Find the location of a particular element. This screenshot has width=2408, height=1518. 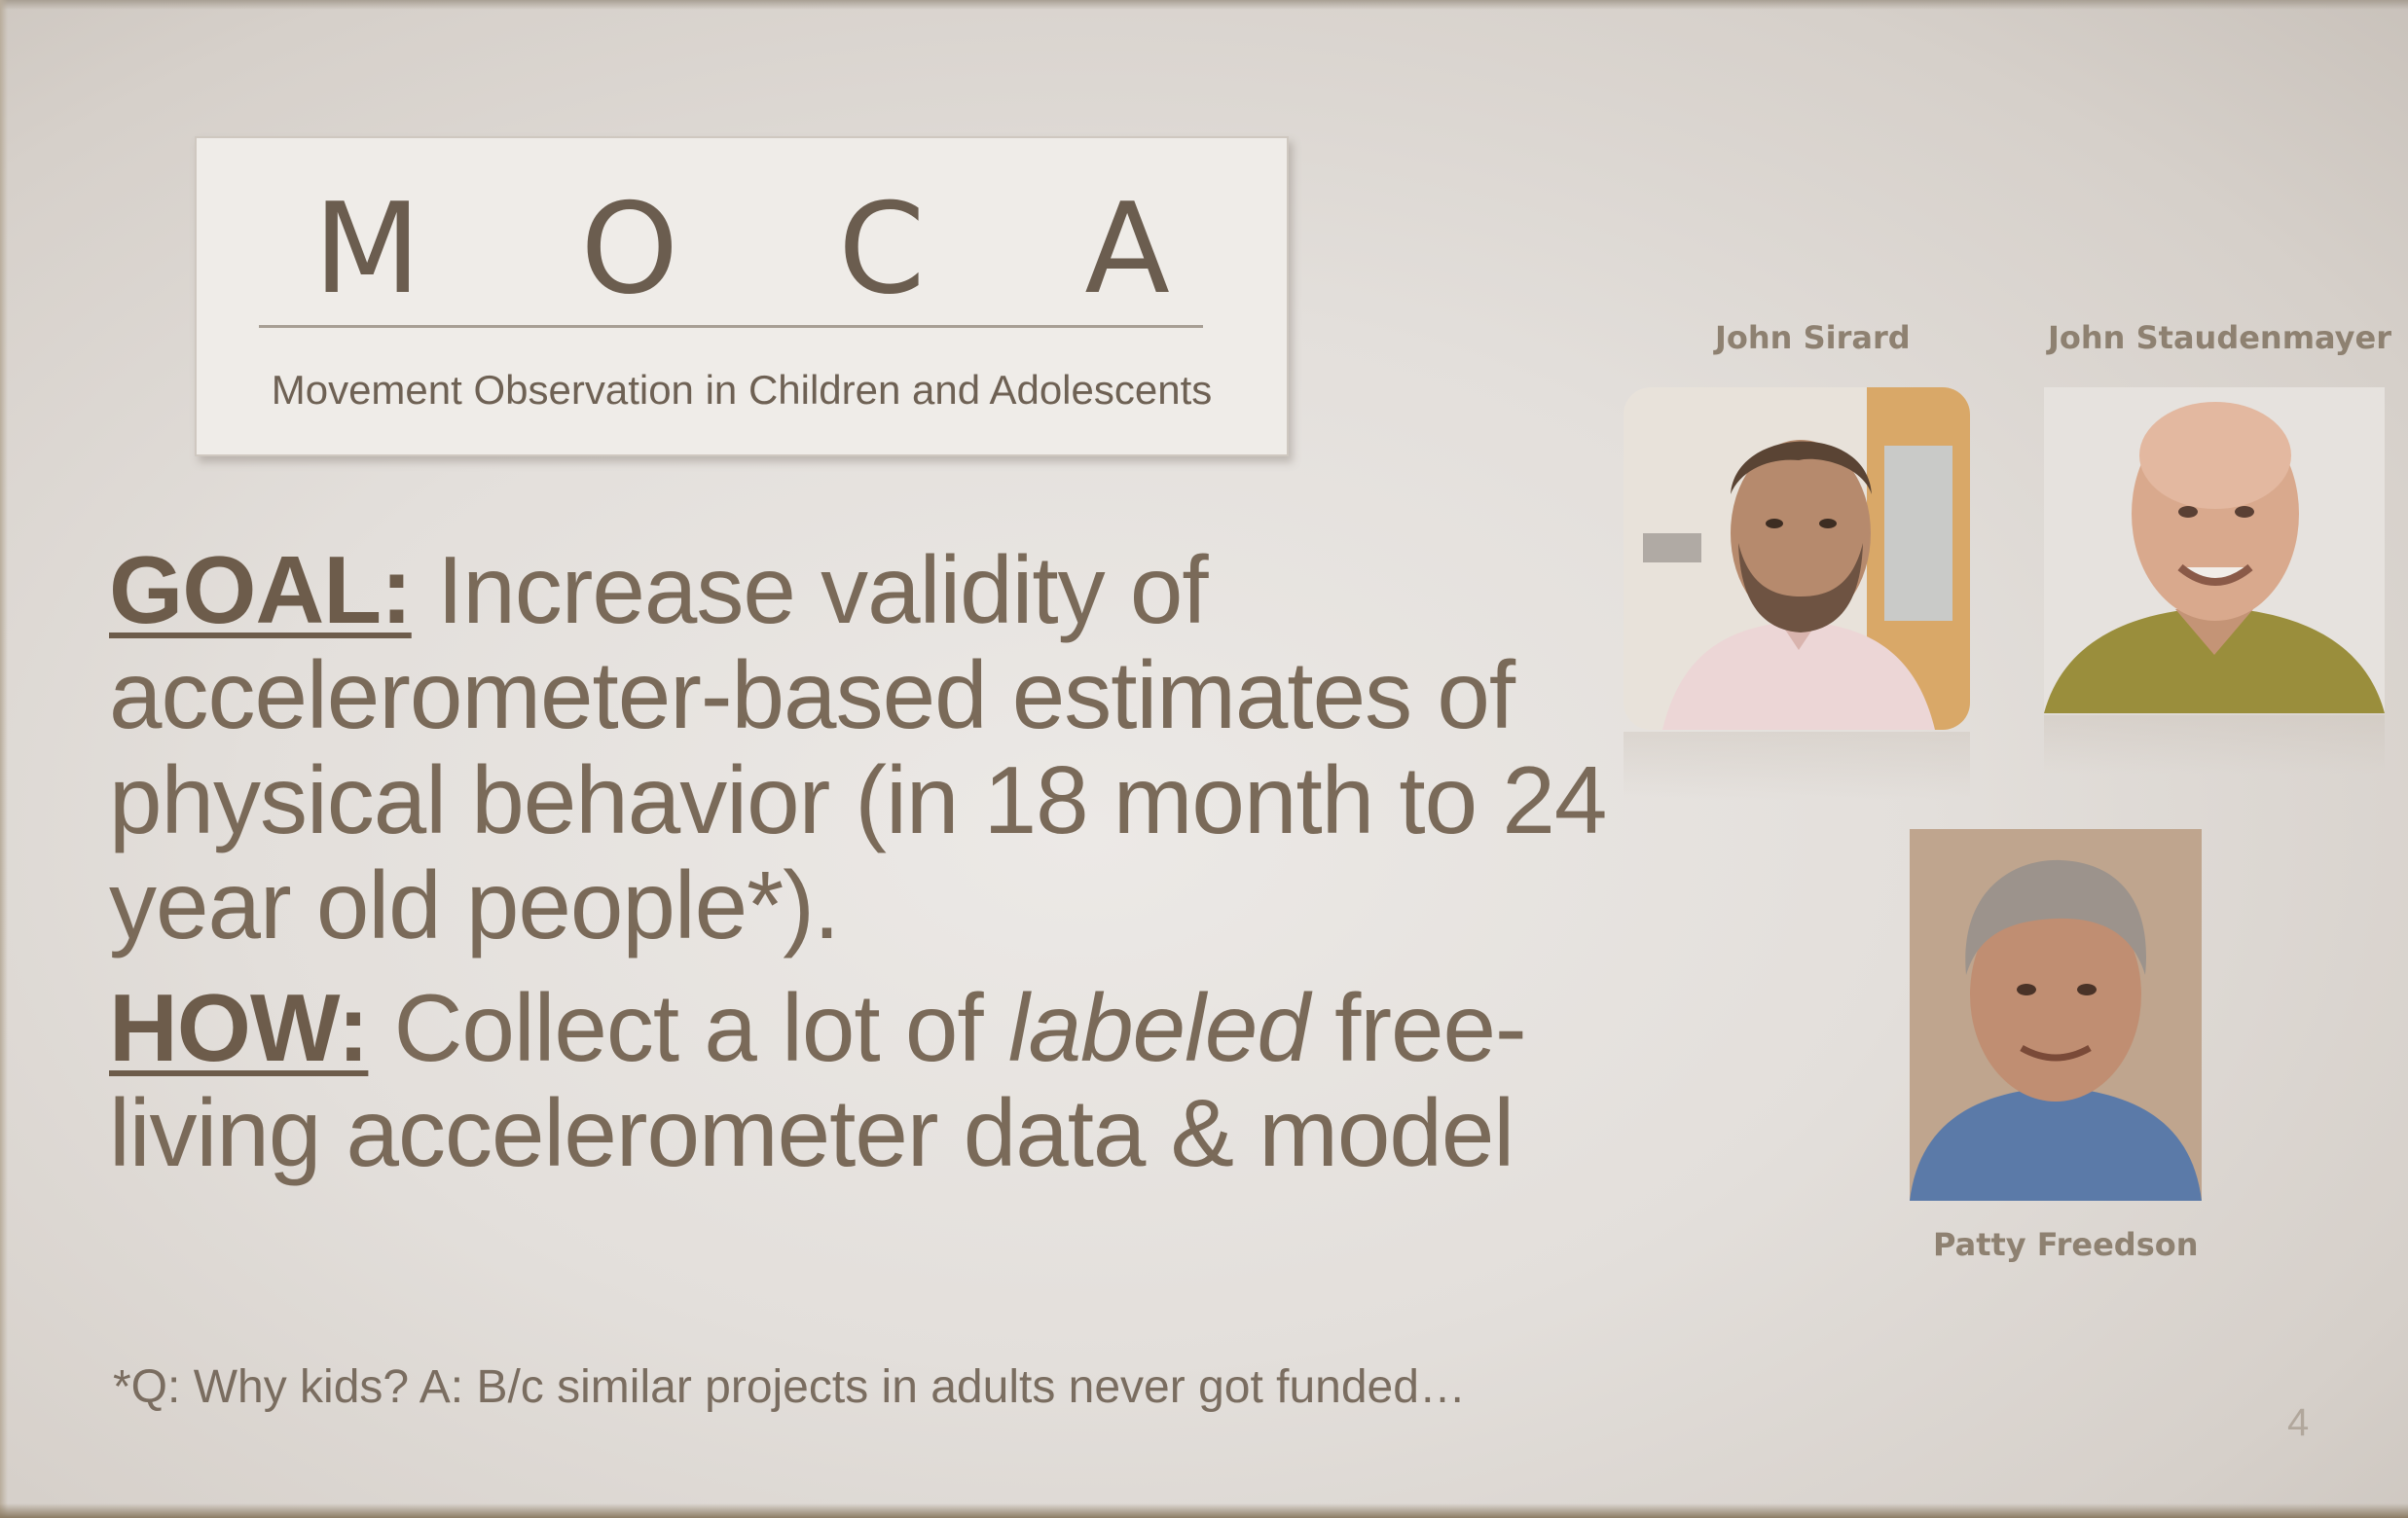

person-name-staudenmayer: John Staudenmayer is located at coordinates (2219, 337).